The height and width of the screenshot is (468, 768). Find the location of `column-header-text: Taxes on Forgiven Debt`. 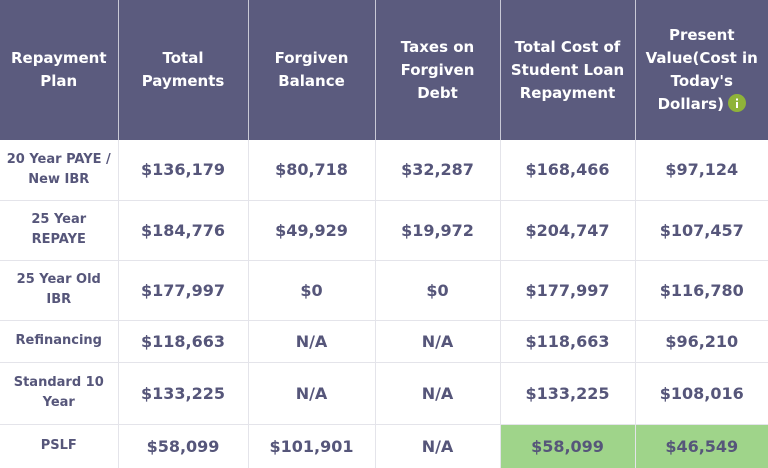

column-header-text: Taxes on Forgiven Debt is located at coordinates (437, 69).